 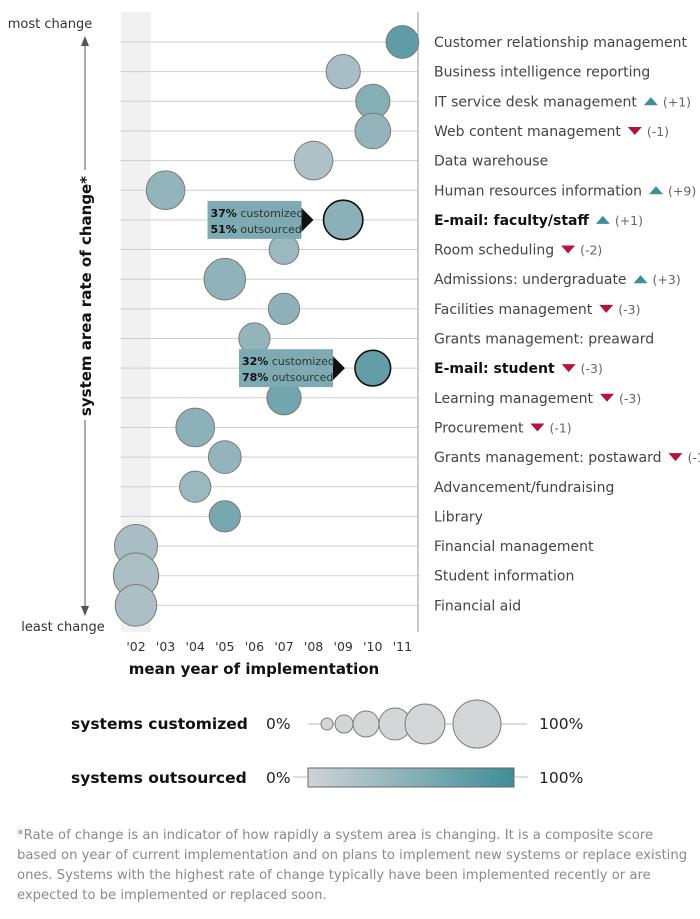 What do you see at coordinates (544, 340) in the screenshot?
I see `system-label: Grants management: preaward` at bounding box center [544, 340].